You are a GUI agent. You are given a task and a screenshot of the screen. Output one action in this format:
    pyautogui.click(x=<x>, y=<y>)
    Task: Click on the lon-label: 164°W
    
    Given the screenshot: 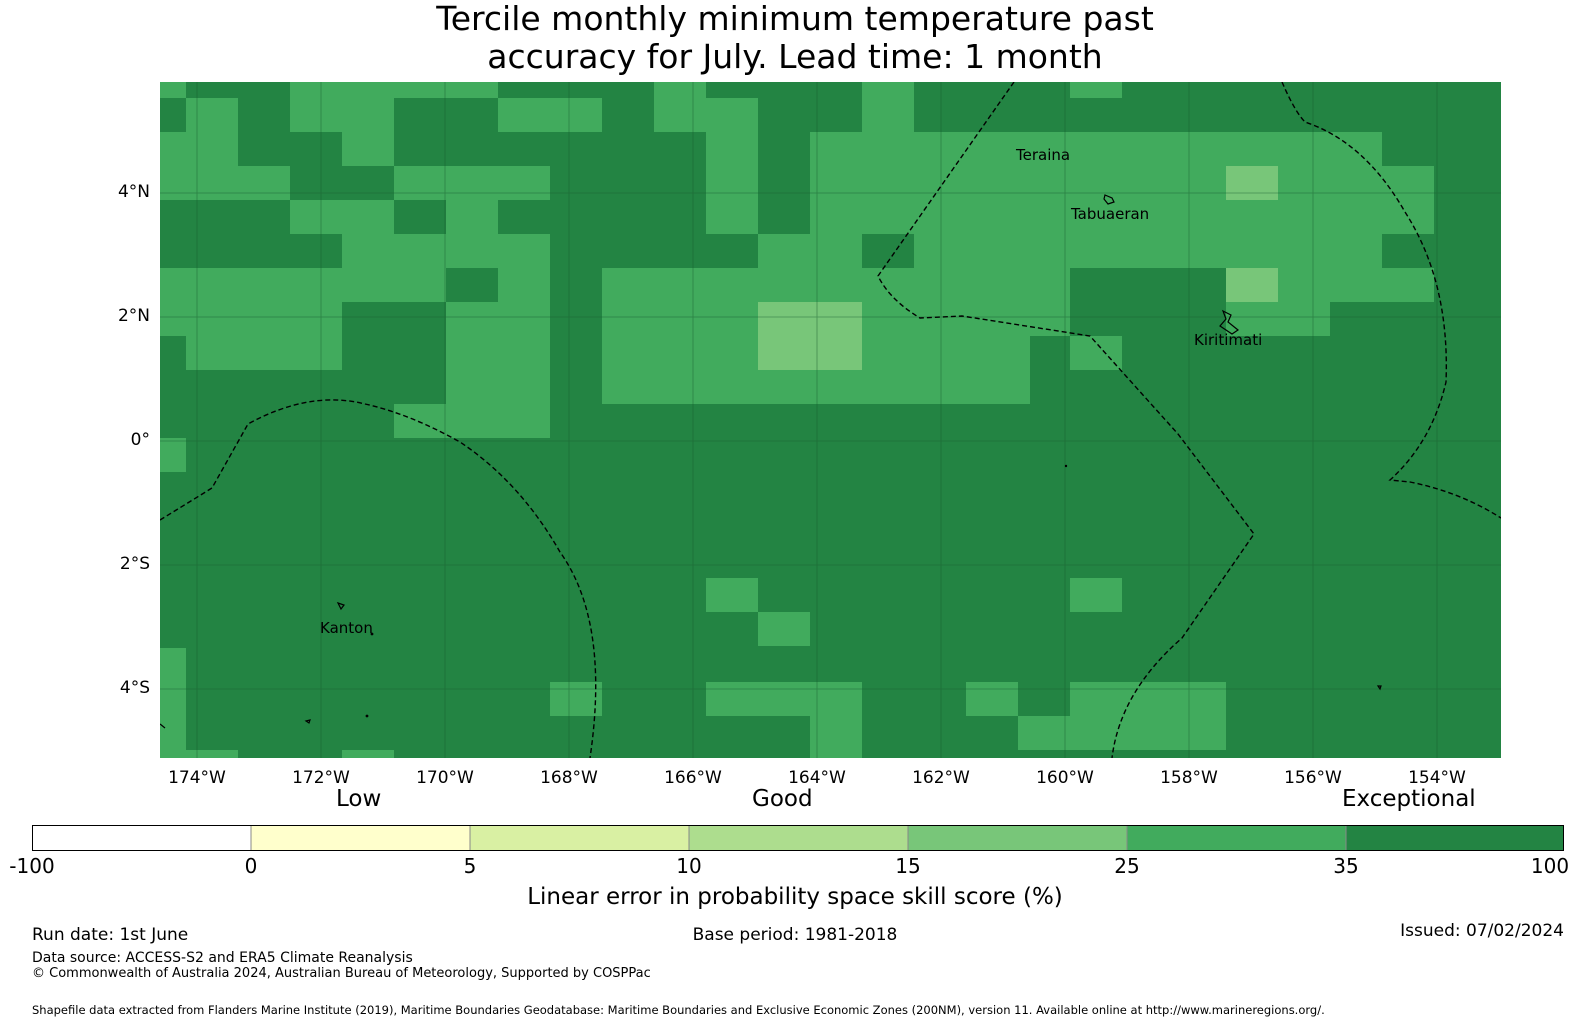 What is the action you would take?
    pyautogui.click(x=817, y=778)
    